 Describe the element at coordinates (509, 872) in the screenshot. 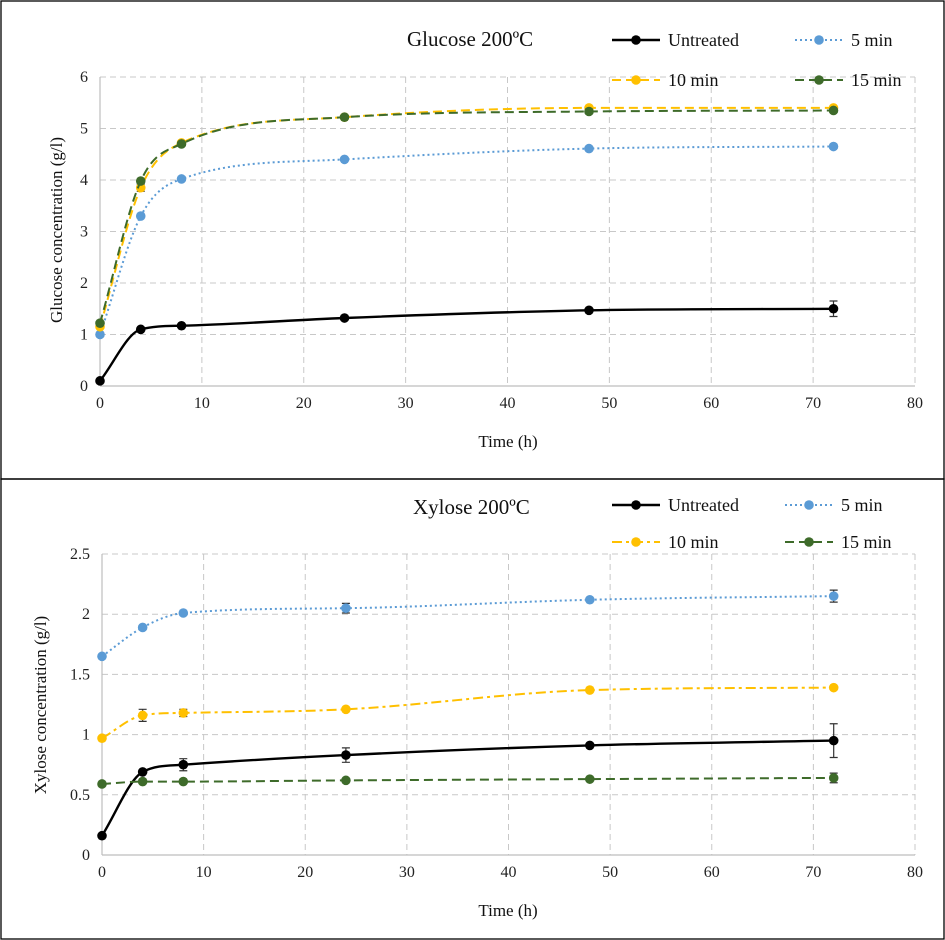

I see `xylose-x-tick-label: 40` at that location.